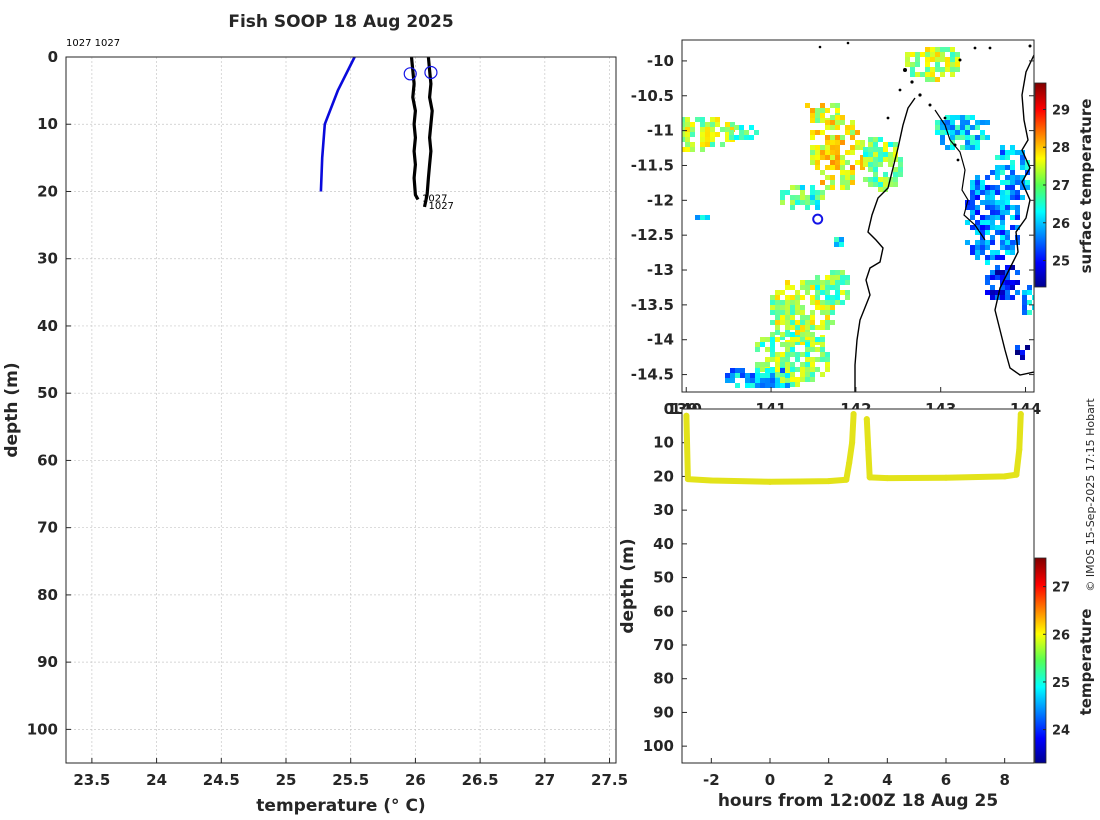 The height and width of the screenshot is (820, 1100). What do you see at coordinates (711, 780) in the screenshot?
I see `section-x-tick-label: -2` at bounding box center [711, 780].